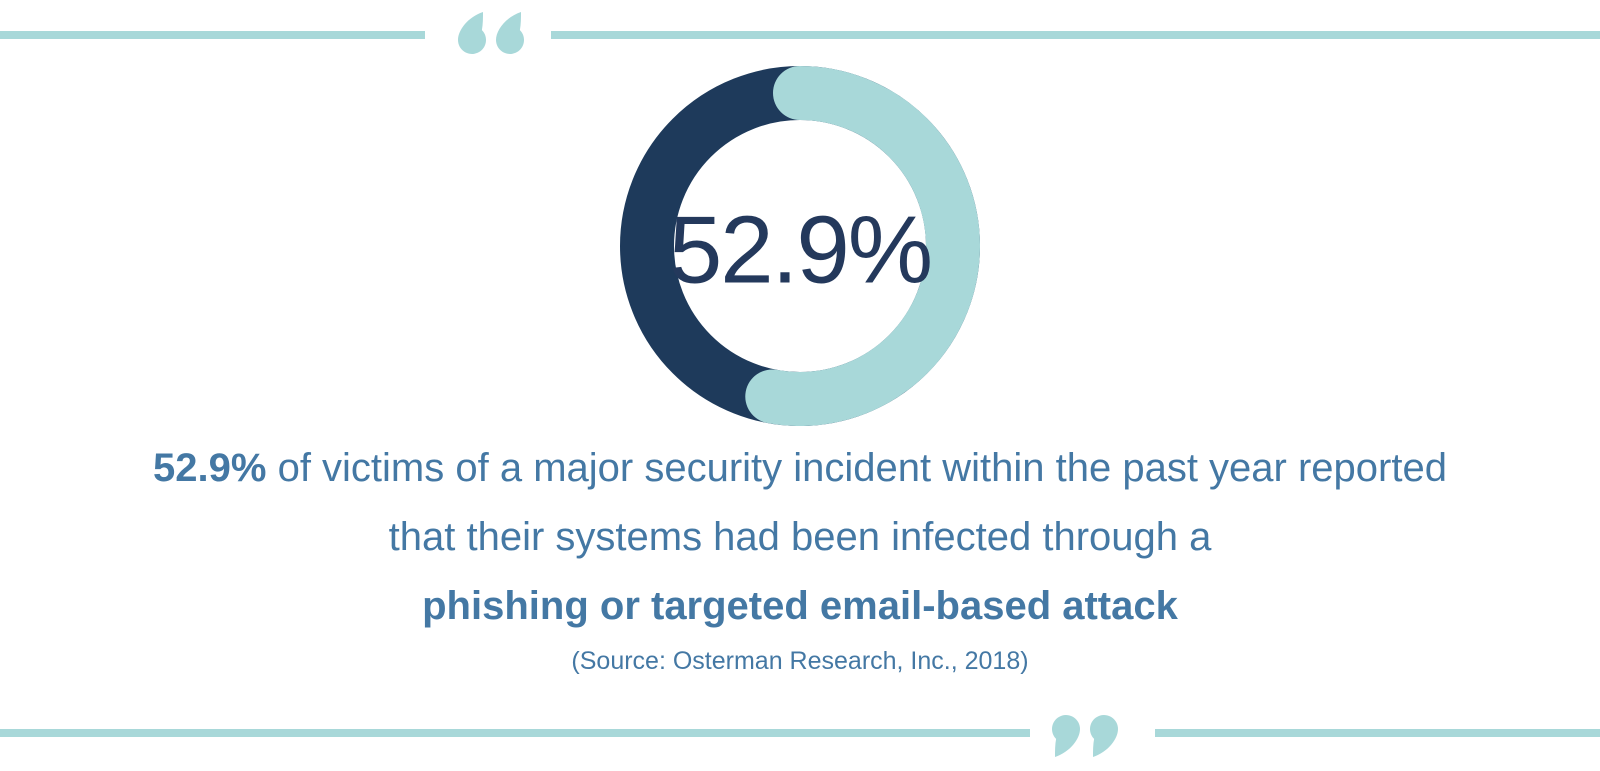  What do you see at coordinates (800, 606) in the screenshot?
I see `statement-line-3-emphasis: phishing or targeted email-based attack` at bounding box center [800, 606].